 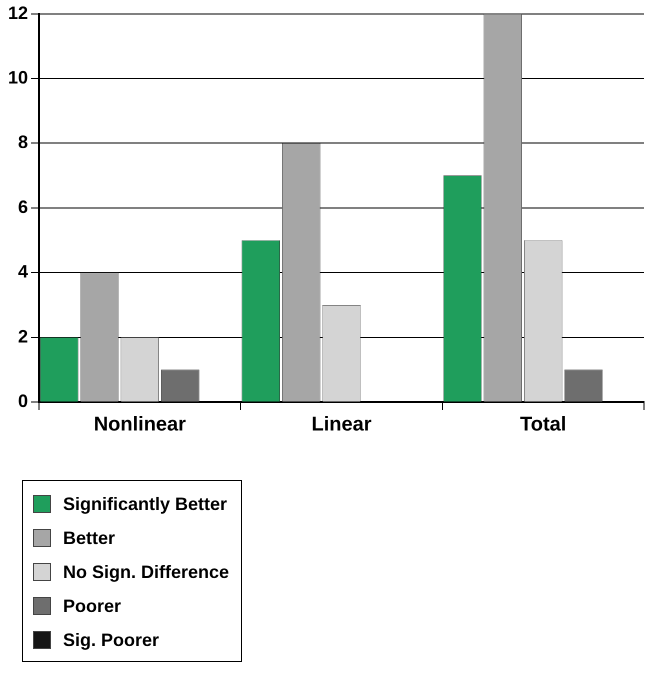 I want to click on legend-label: Significantly Better, so click(x=145, y=504).